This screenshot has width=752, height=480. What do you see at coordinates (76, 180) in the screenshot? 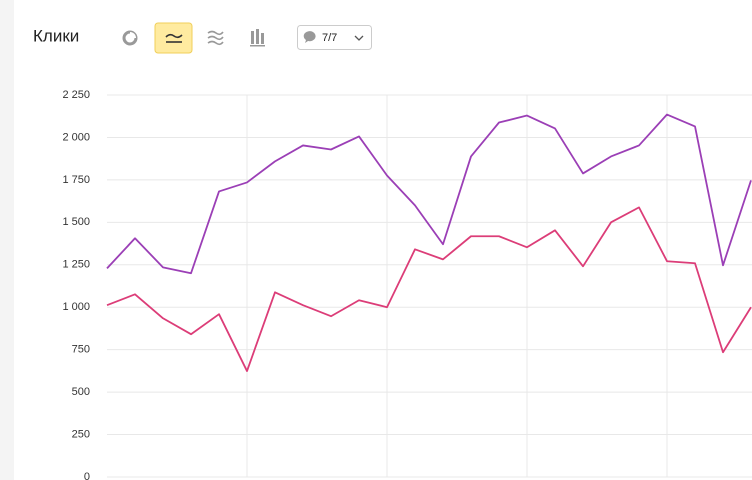
I see `y-tick-label: 1 750` at bounding box center [76, 180].